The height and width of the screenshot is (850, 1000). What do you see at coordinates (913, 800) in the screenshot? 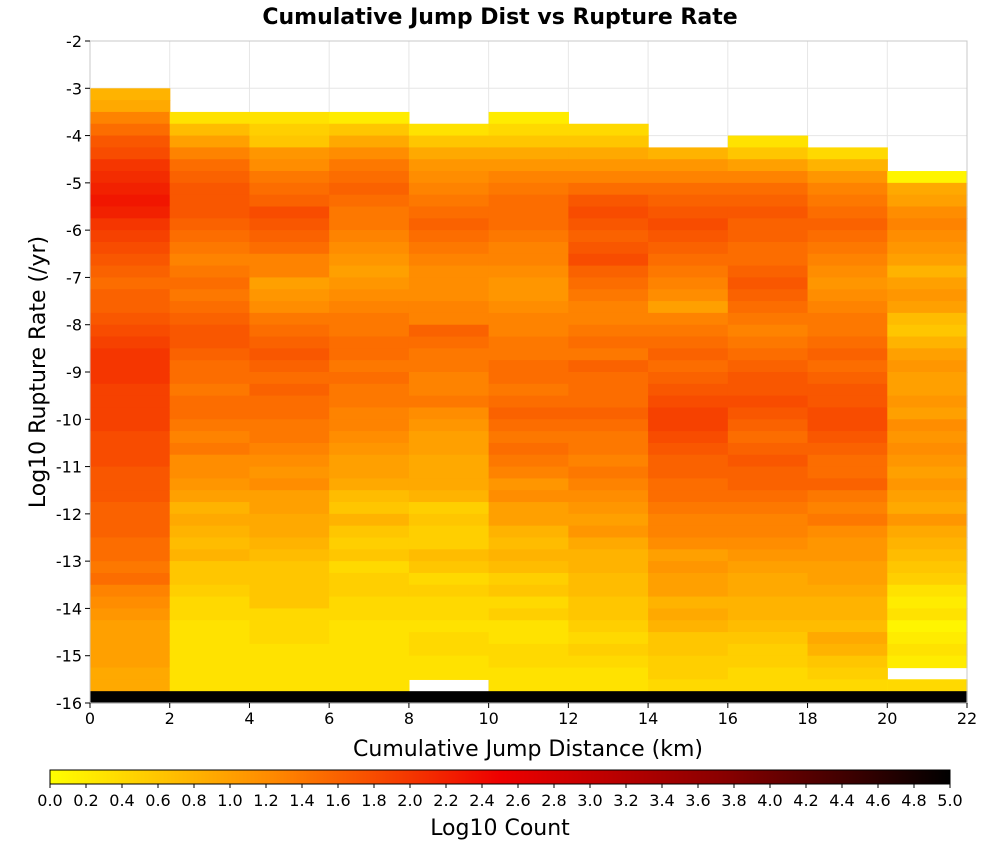
I see `colorbar-tick-label: 4.8` at bounding box center [913, 800].